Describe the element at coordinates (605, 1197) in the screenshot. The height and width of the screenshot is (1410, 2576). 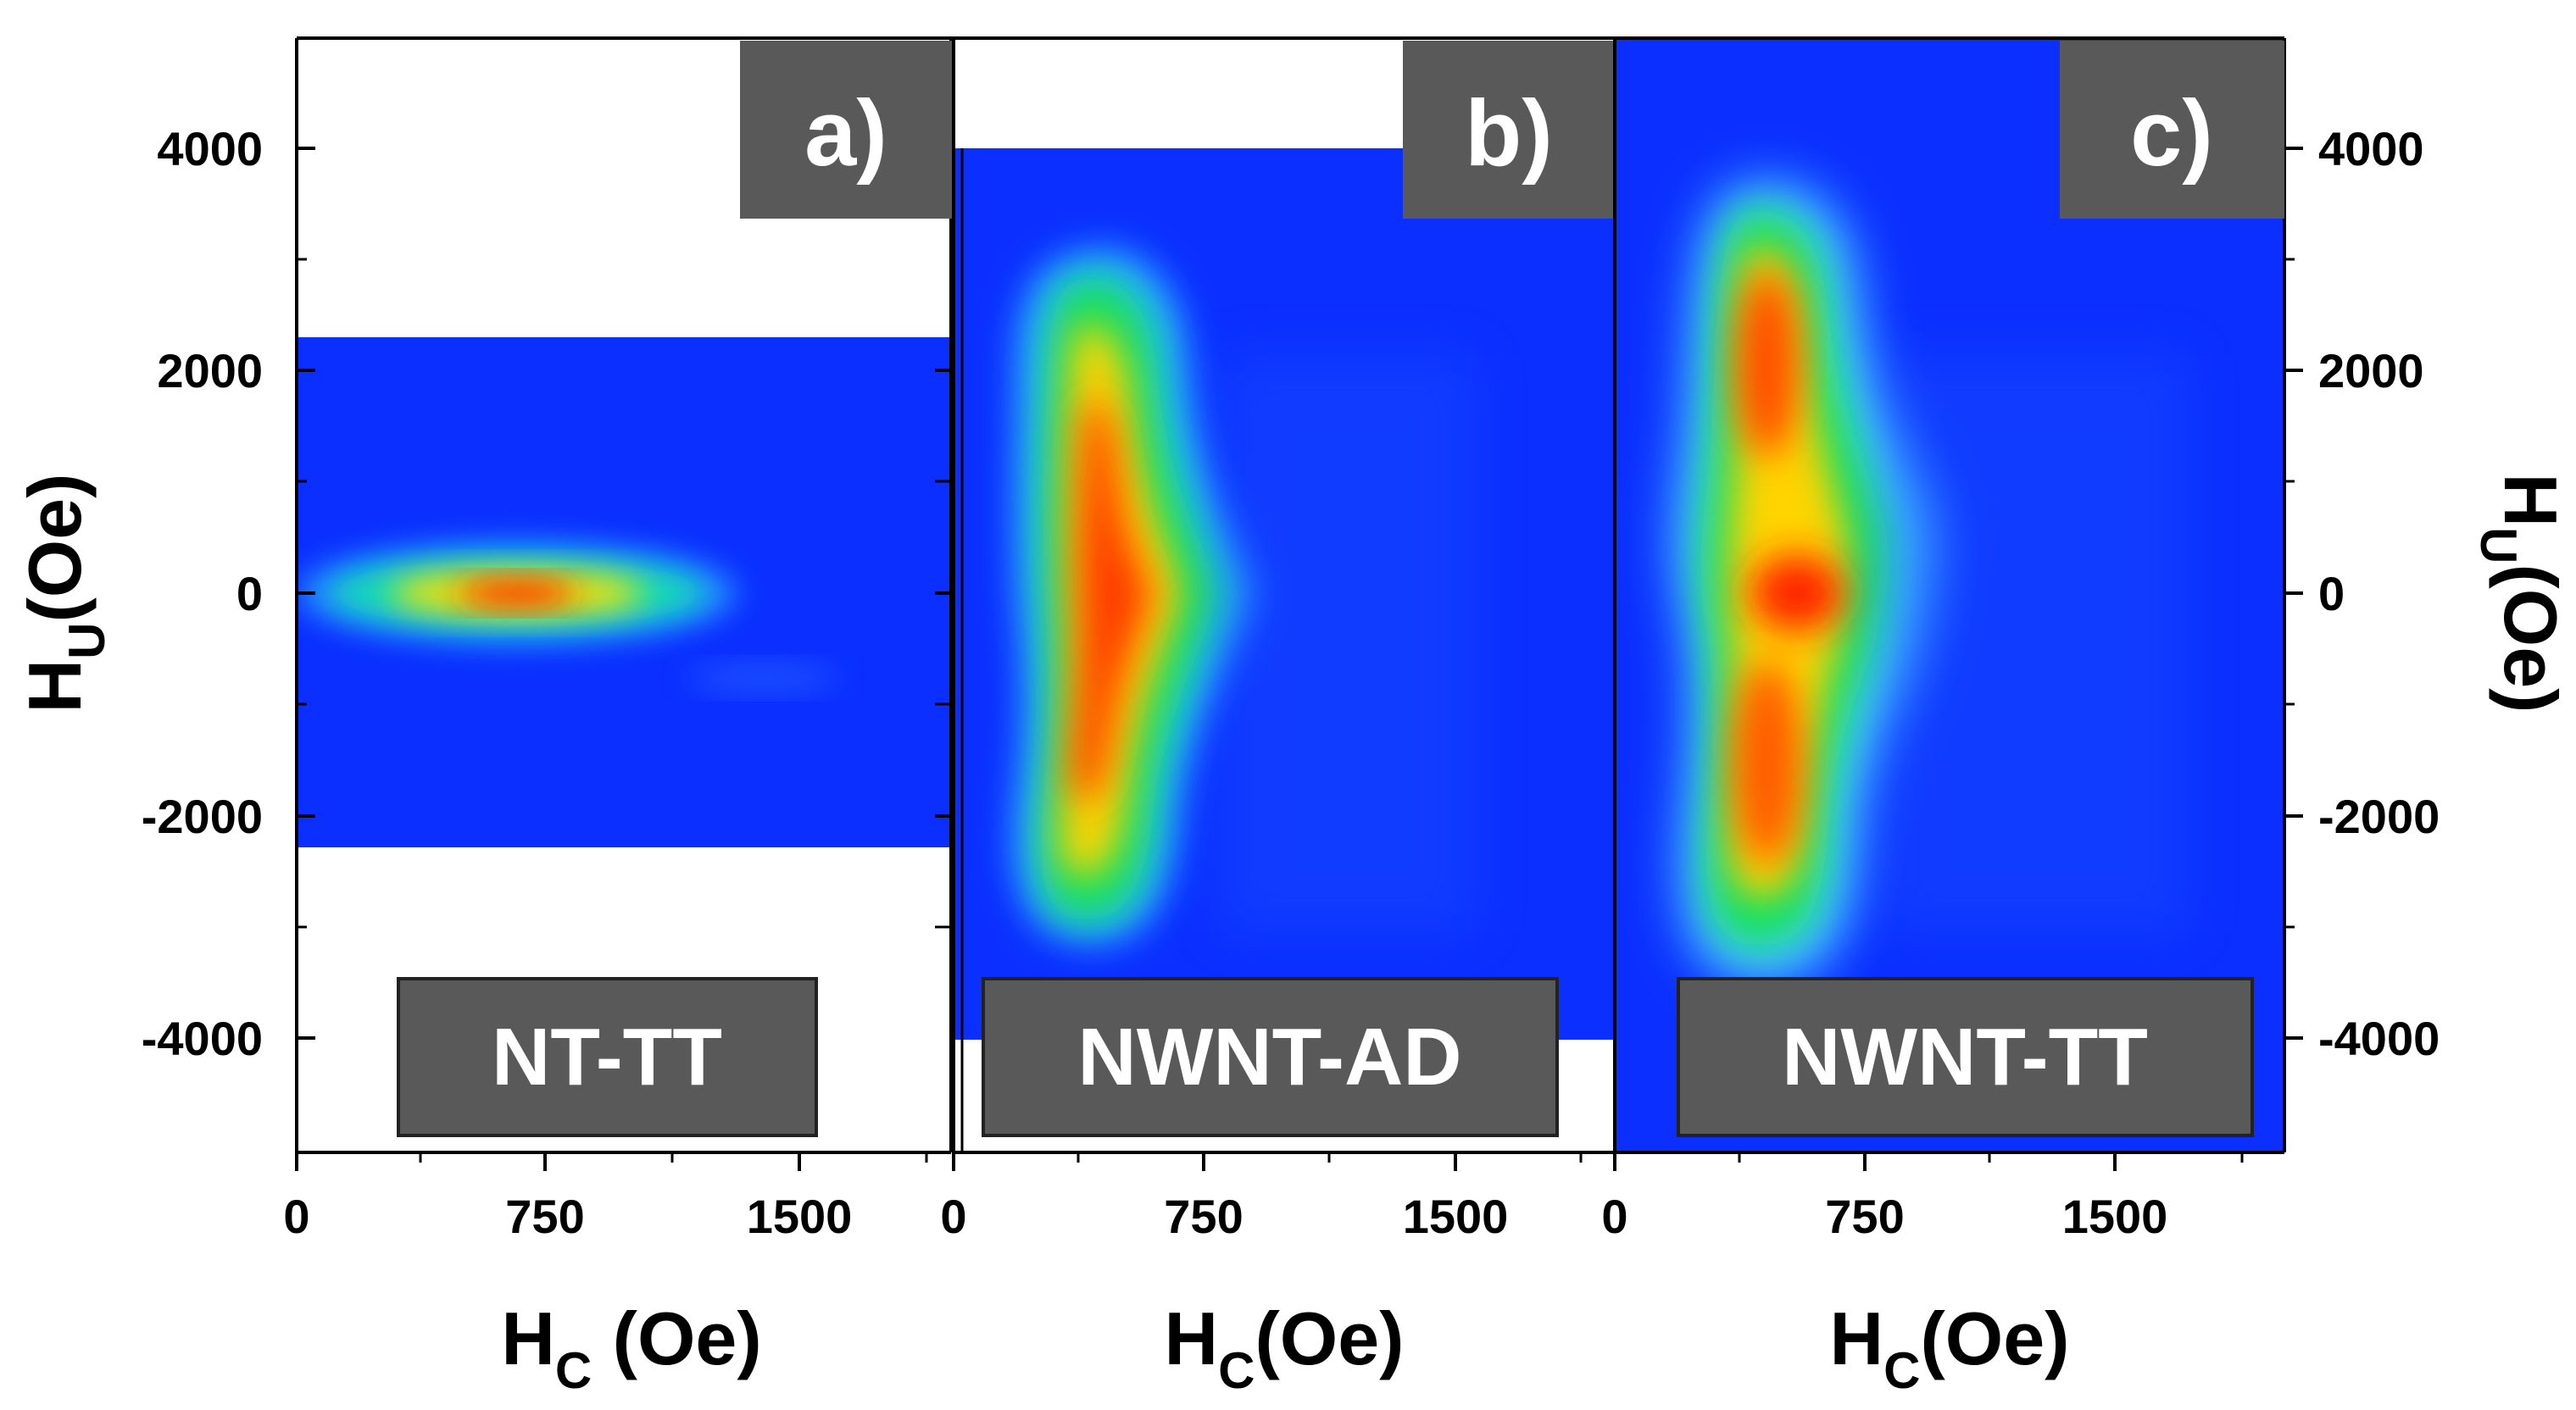
I see `panel-a-x-ticks: 0 750 1500` at that location.